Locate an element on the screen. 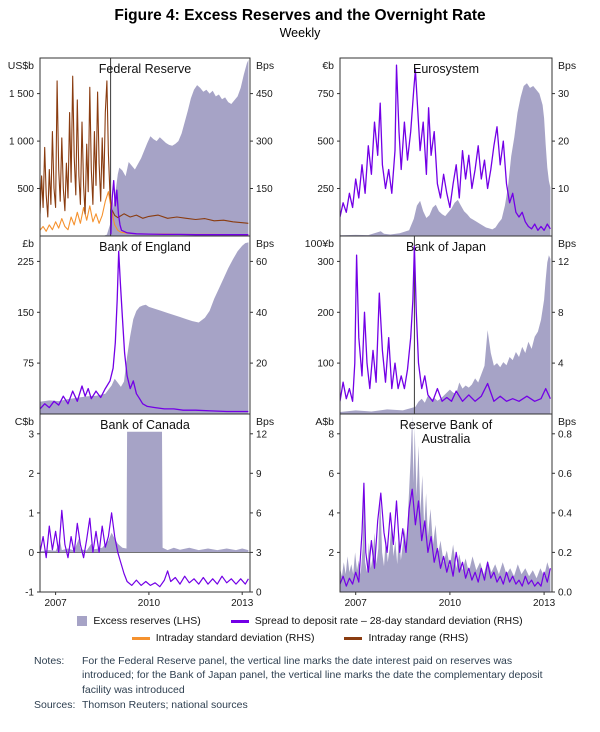  lhs-tick-label: 4 is located at coordinates (331, 513).